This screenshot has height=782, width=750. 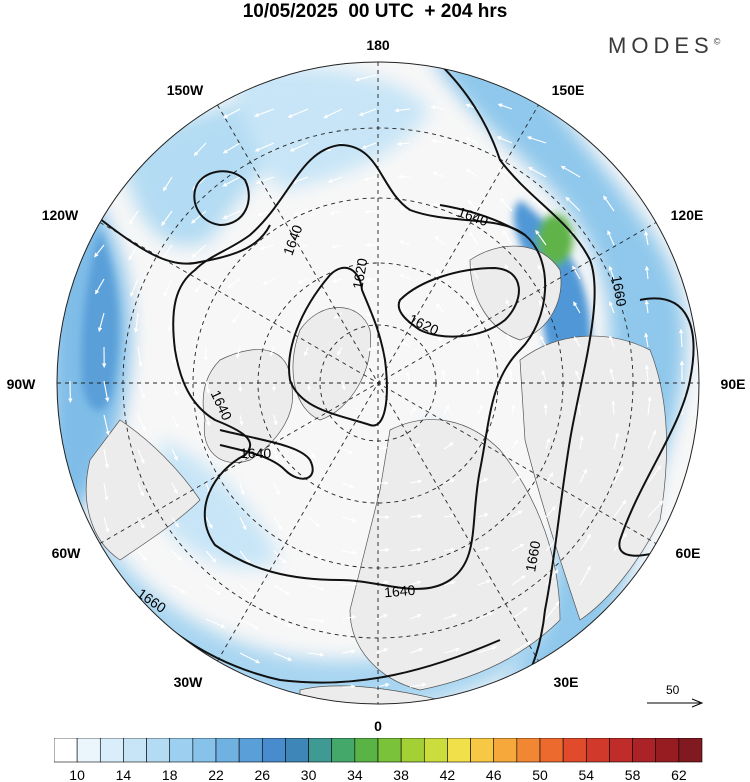 I want to click on lon-label-90w: 90W, so click(x=22, y=384).